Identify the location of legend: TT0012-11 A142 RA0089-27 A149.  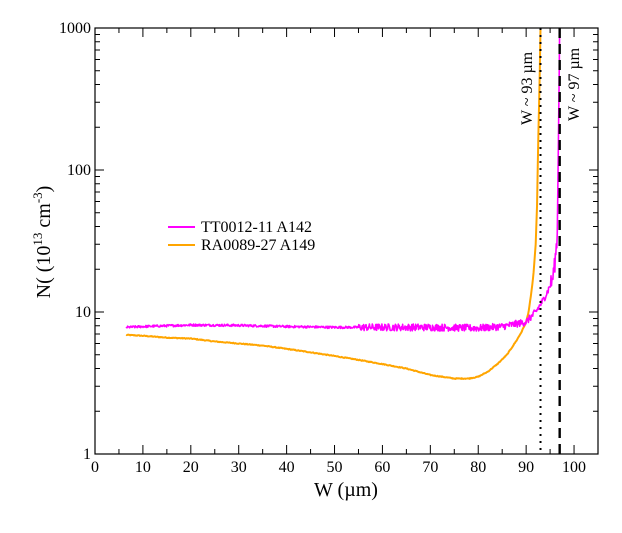
(241, 236).